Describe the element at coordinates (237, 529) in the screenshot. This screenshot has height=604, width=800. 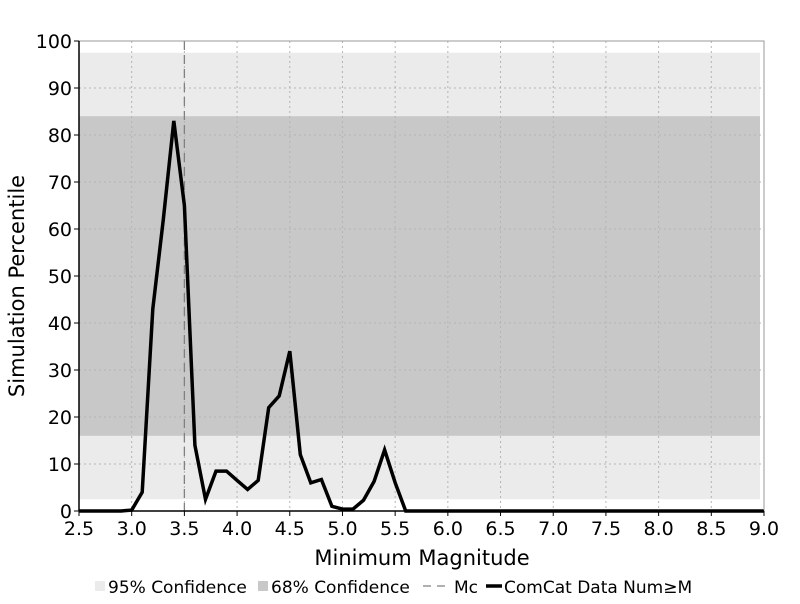
I see `x-tick-label: 4.0` at that location.